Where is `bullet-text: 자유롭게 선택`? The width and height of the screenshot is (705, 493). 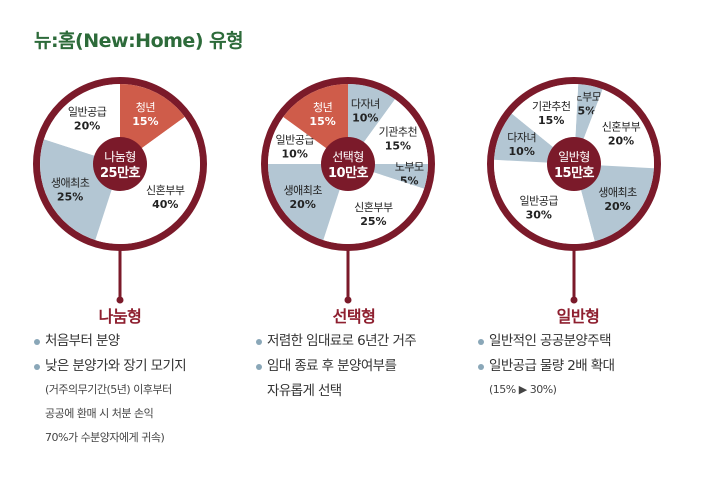
bullet-text: 자유롭게 선택 is located at coordinates (304, 391).